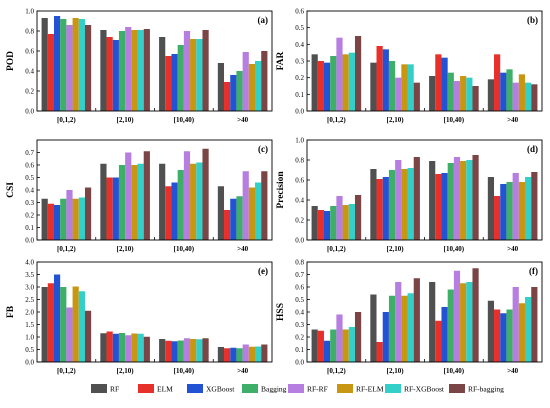 This screenshot has width=550, height=408. I want to click on legend-label: RF, so click(114, 389).